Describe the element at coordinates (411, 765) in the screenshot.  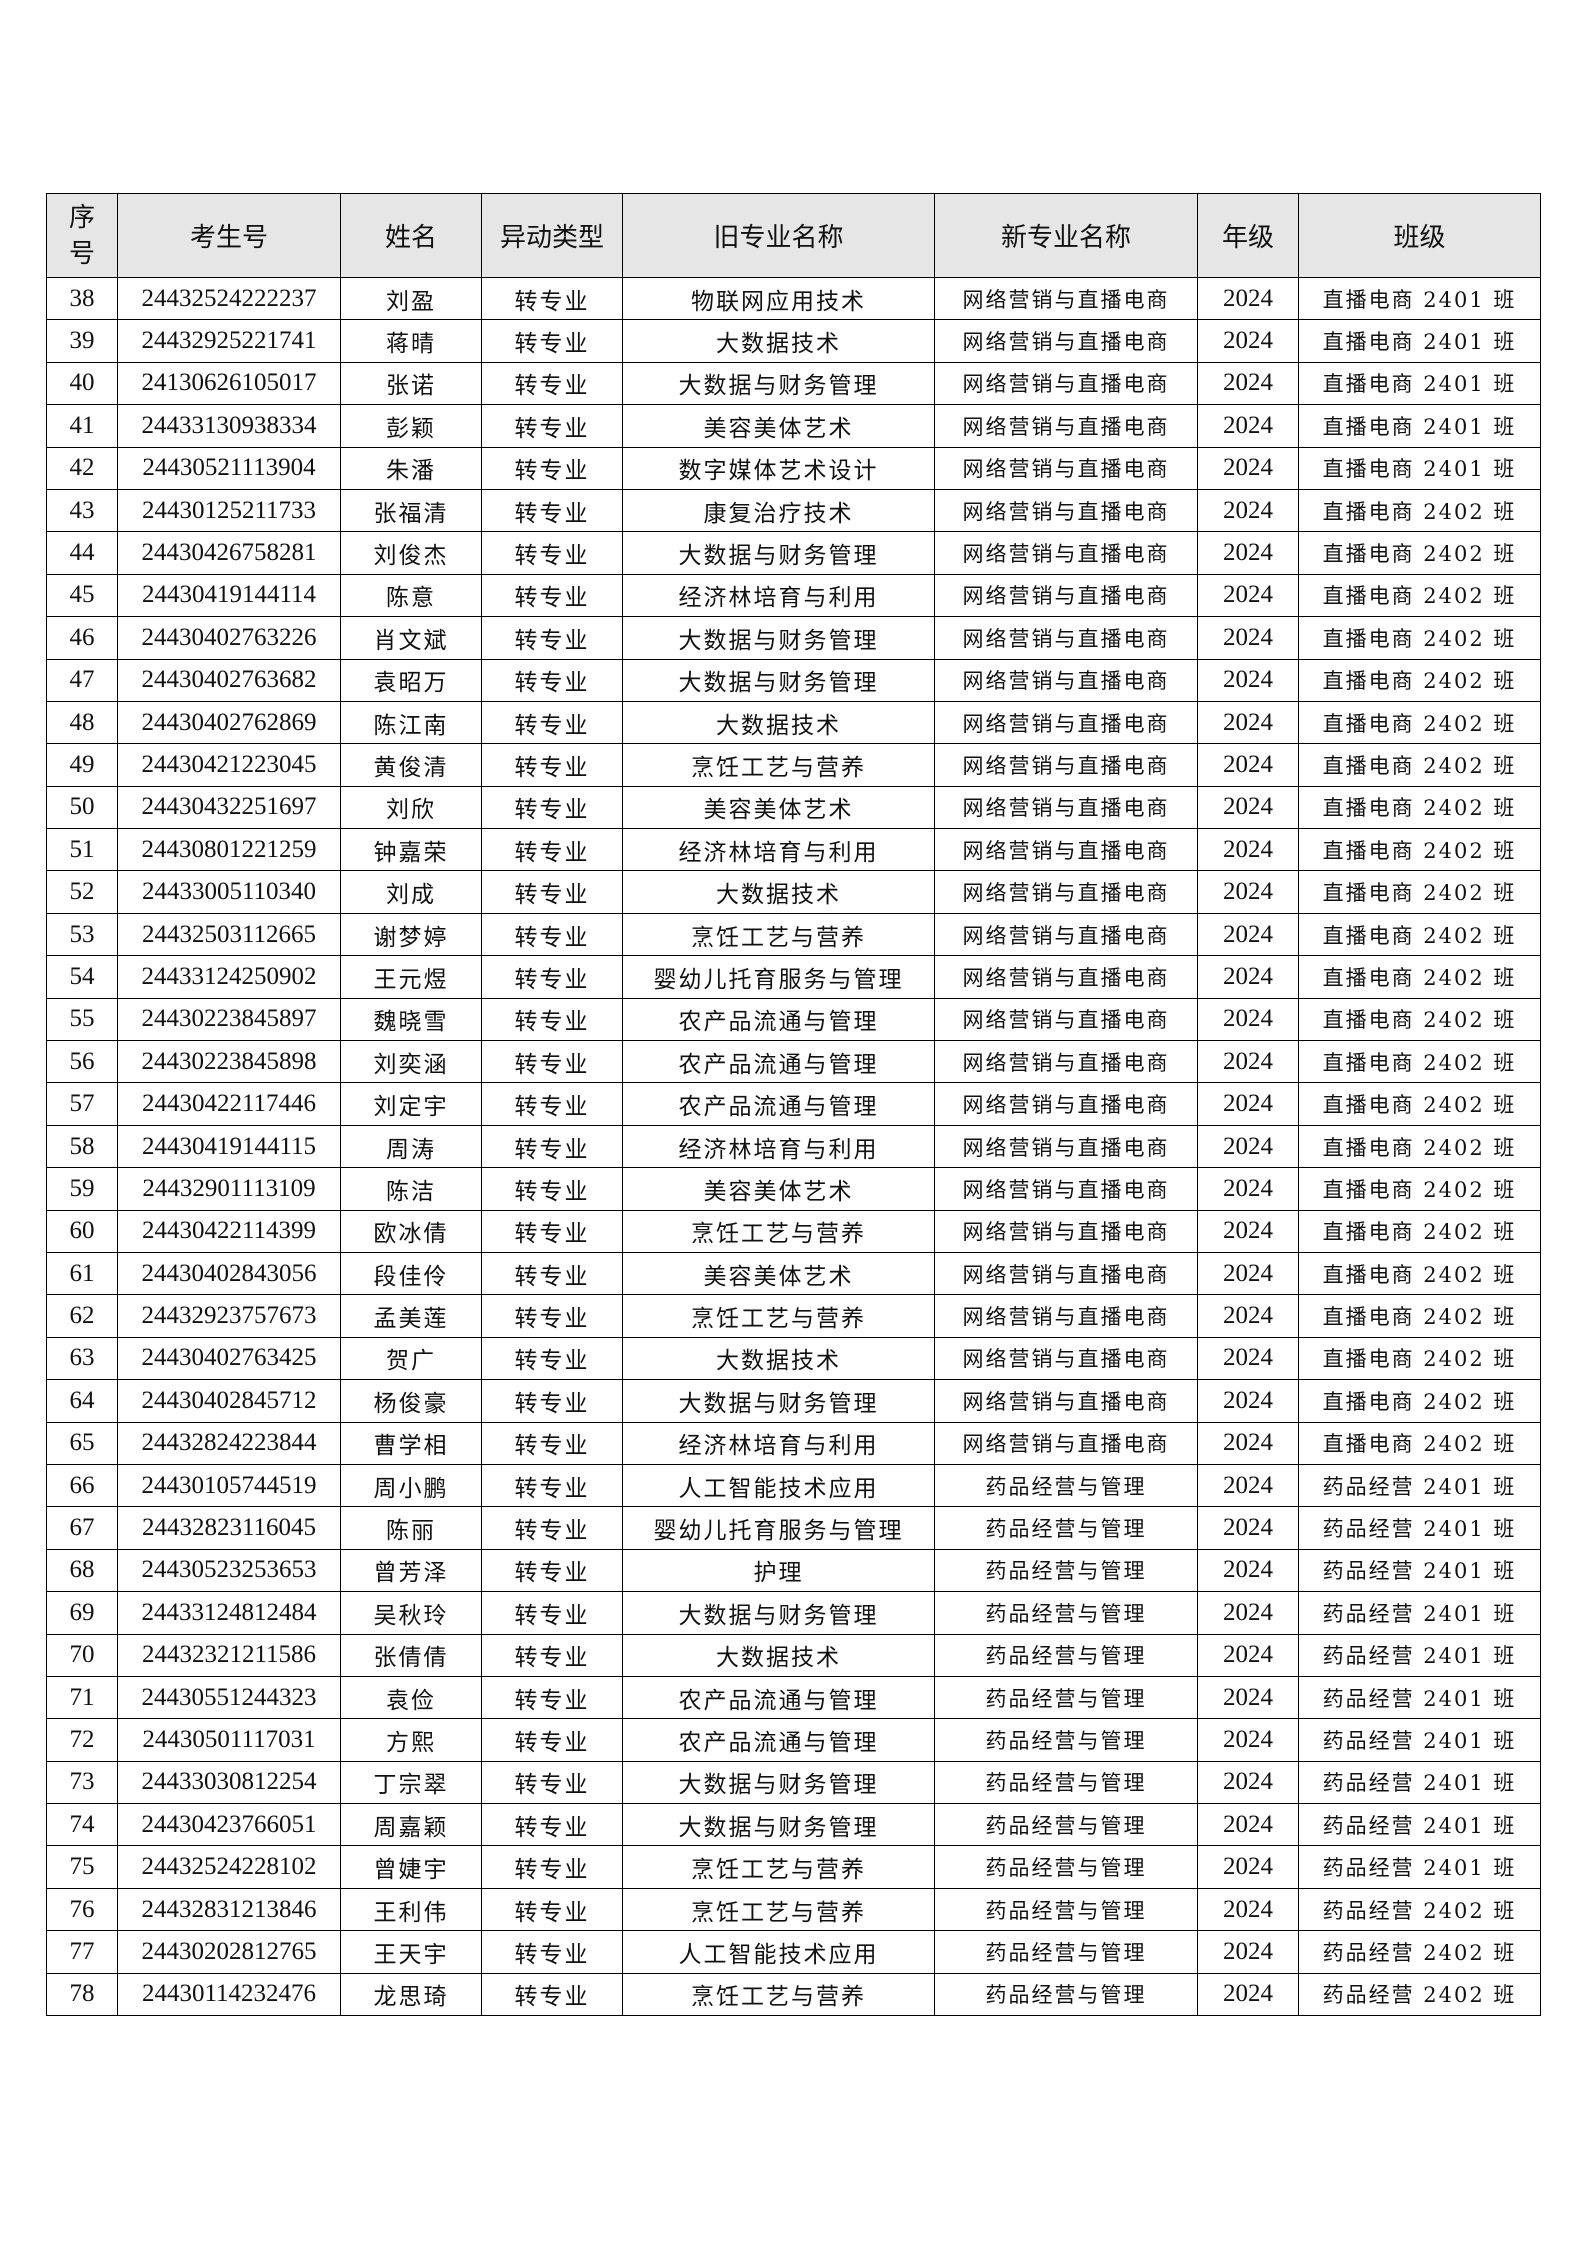
I see `cell-name: 黄俊清` at that location.